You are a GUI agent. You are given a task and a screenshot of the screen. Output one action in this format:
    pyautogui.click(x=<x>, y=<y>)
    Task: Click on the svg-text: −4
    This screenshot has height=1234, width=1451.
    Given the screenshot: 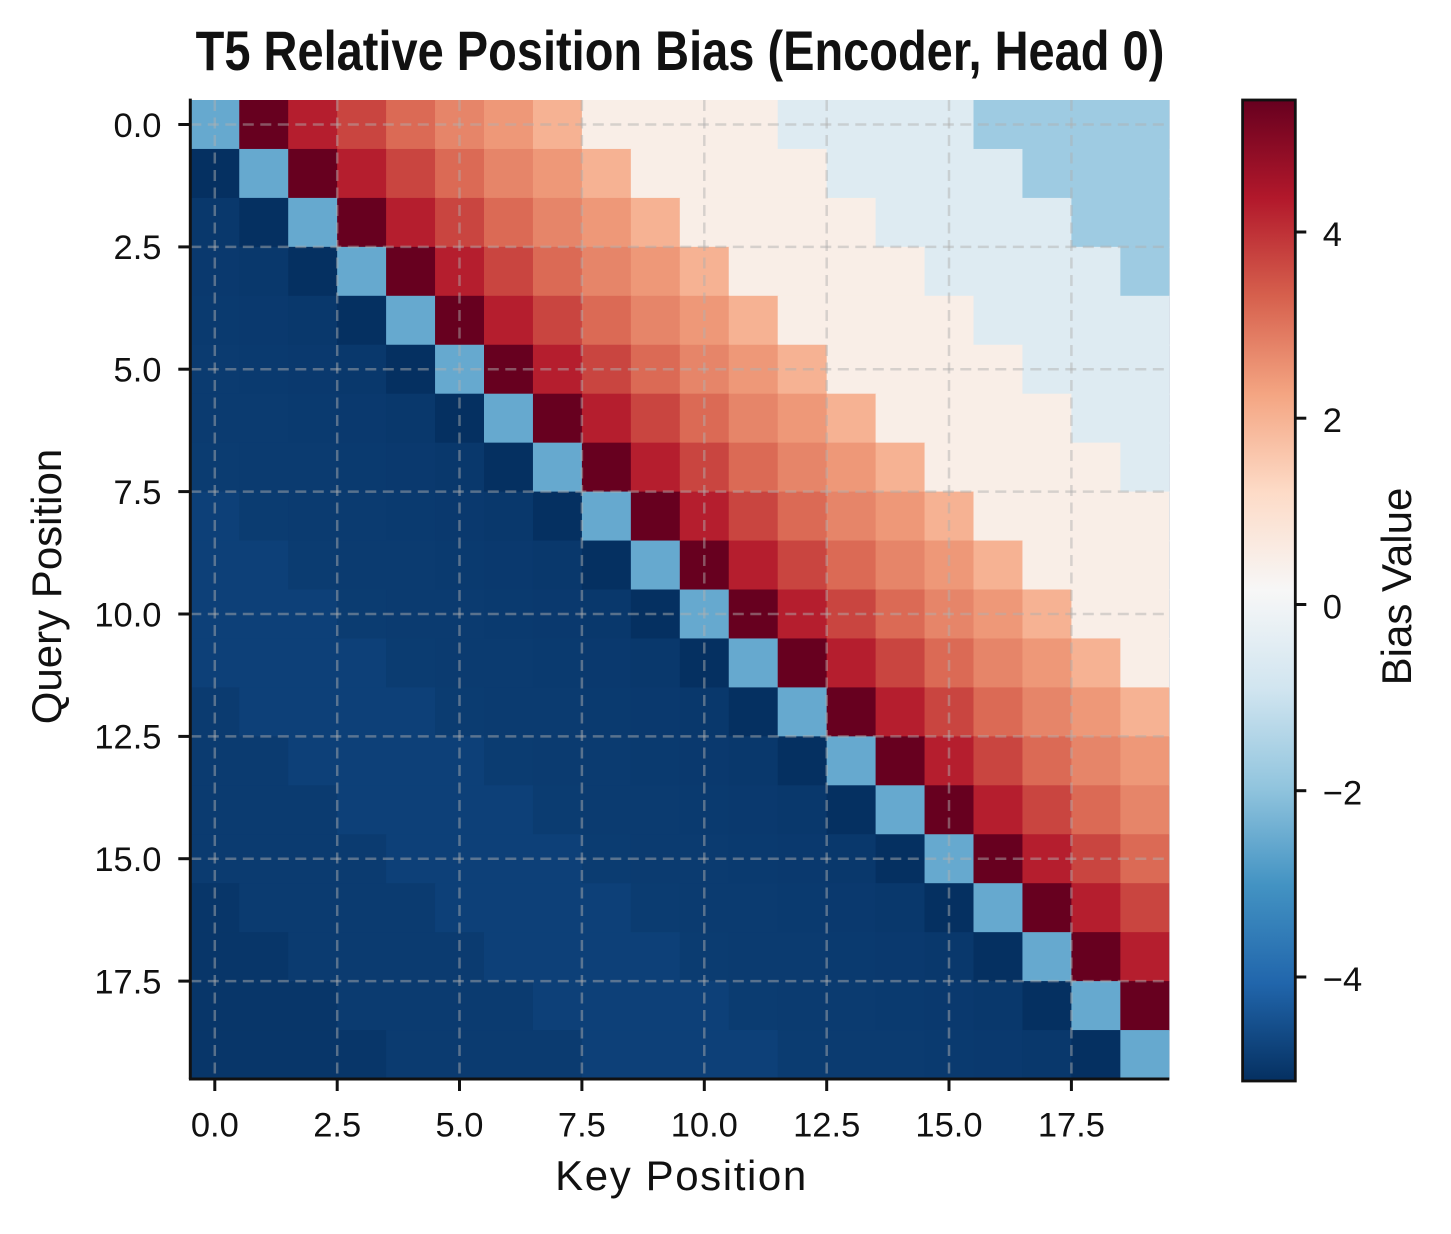 What is the action you would take?
    pyautogui.click(x=1342, y=980)
    